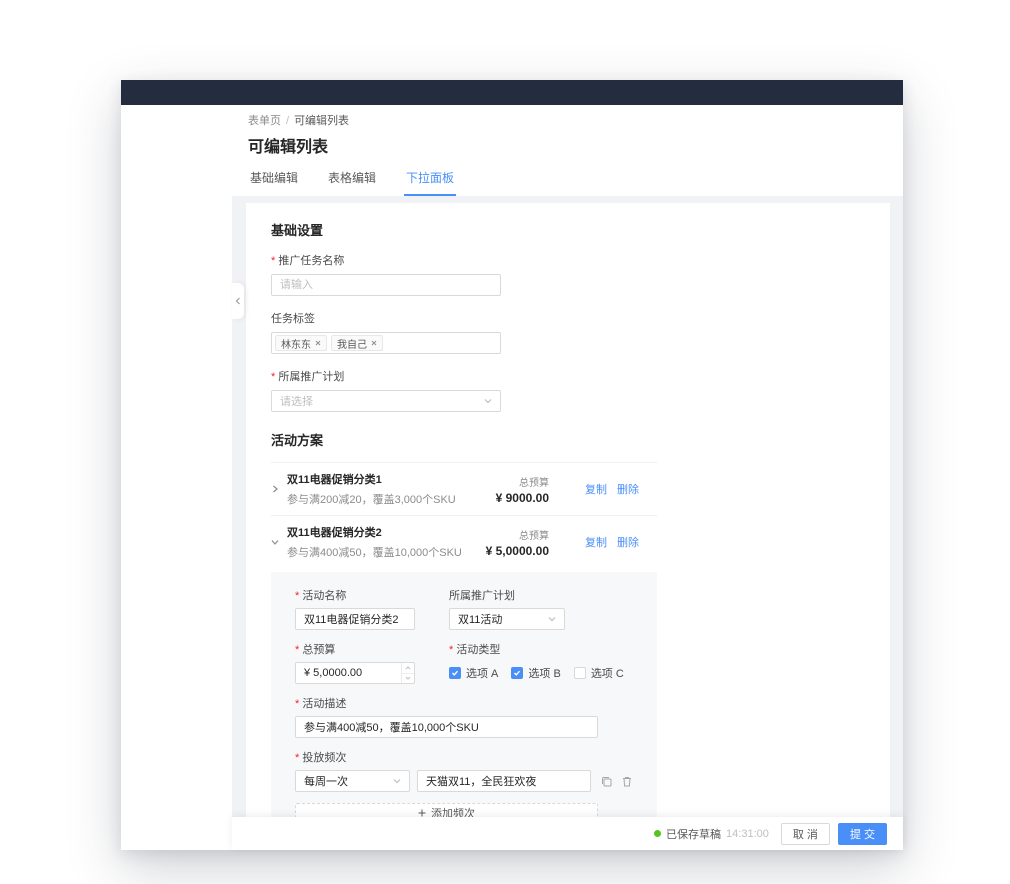  What do you see at coordinates (352, 781) in the screenshot?
I see `frequency-select: 每周一次` at bounding box center [352, 781].